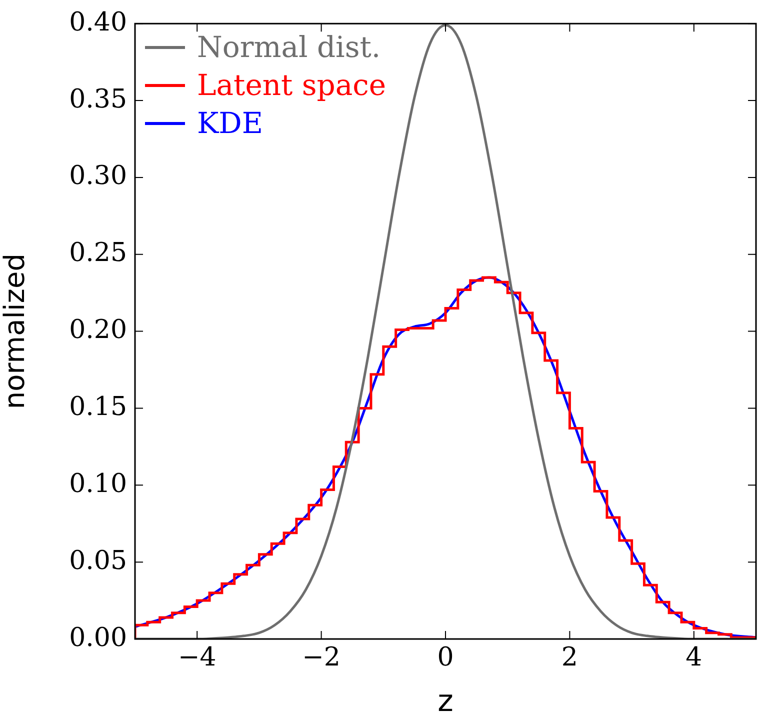  I want to click on y-tick-label: 0.35, so click(98, 99).